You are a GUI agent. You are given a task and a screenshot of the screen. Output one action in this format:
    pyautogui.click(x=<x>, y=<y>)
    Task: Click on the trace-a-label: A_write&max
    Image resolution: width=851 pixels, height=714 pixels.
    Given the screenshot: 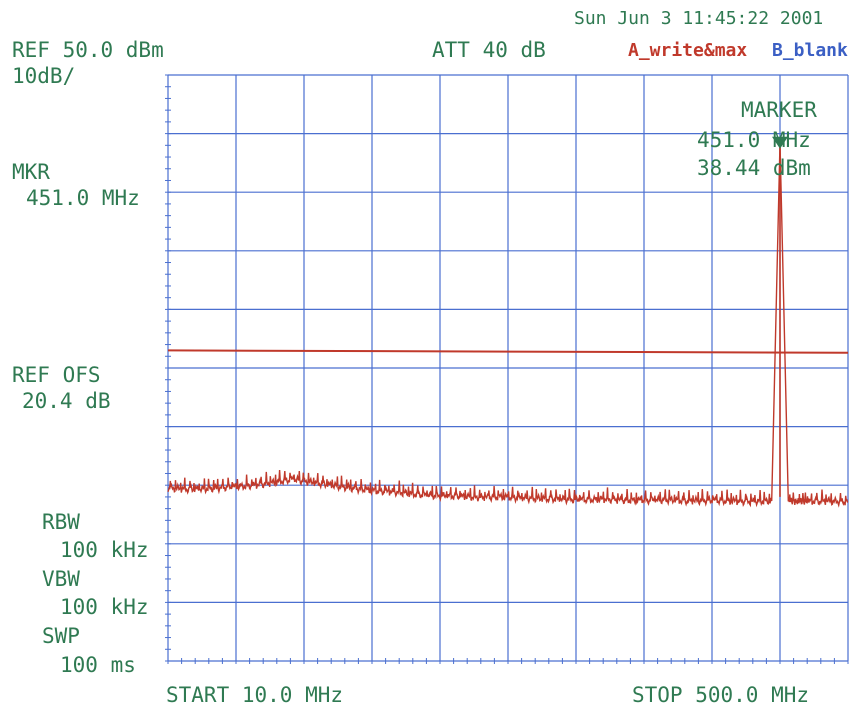 What is the action you would take?
    pyautogui.click(x=688, y=50)
    